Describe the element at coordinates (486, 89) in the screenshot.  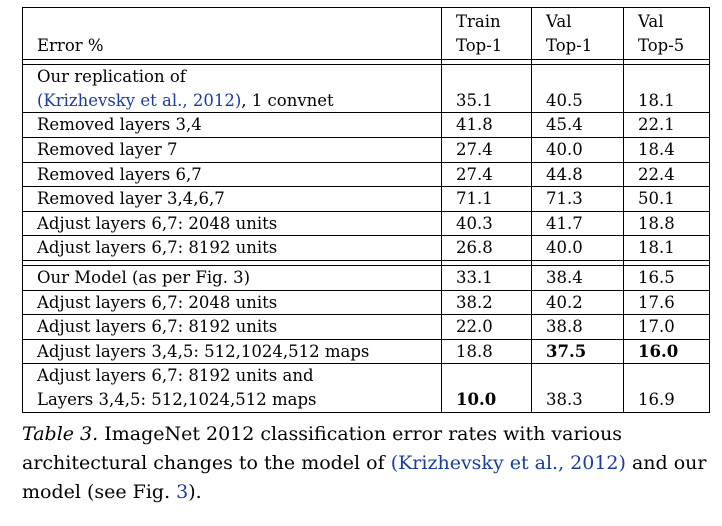
I see `cell-train-top1: 35.1` at that location.